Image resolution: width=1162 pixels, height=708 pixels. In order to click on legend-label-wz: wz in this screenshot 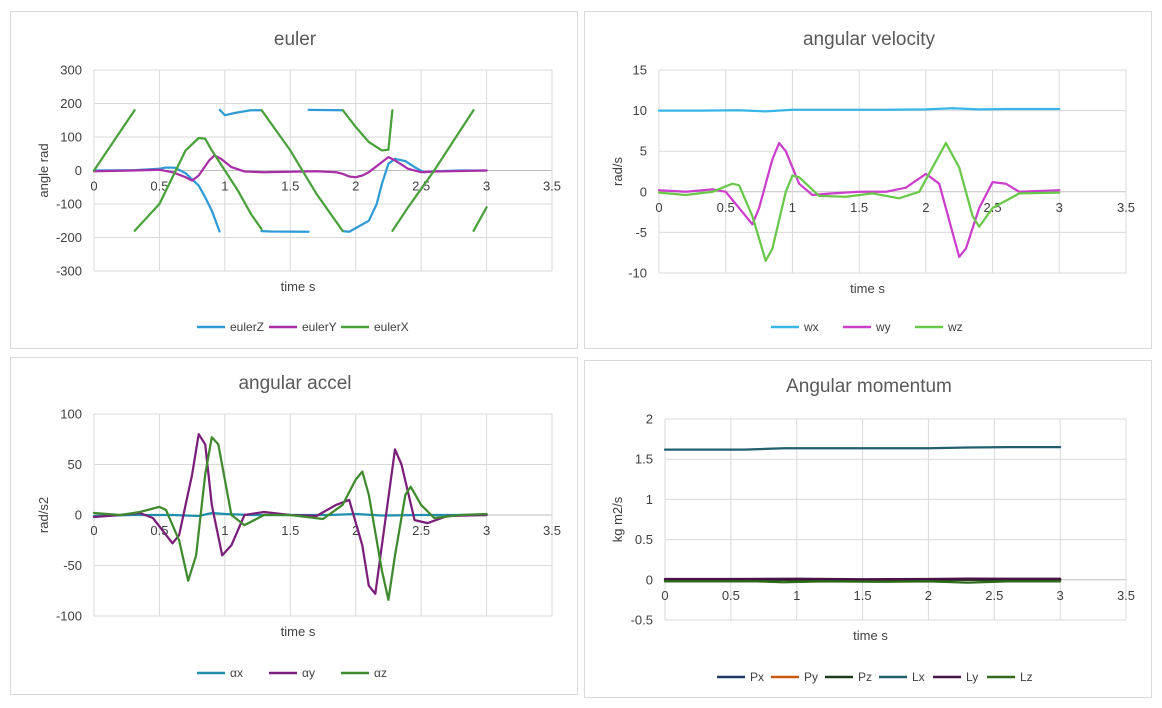, I will do `click(955, 327)`.